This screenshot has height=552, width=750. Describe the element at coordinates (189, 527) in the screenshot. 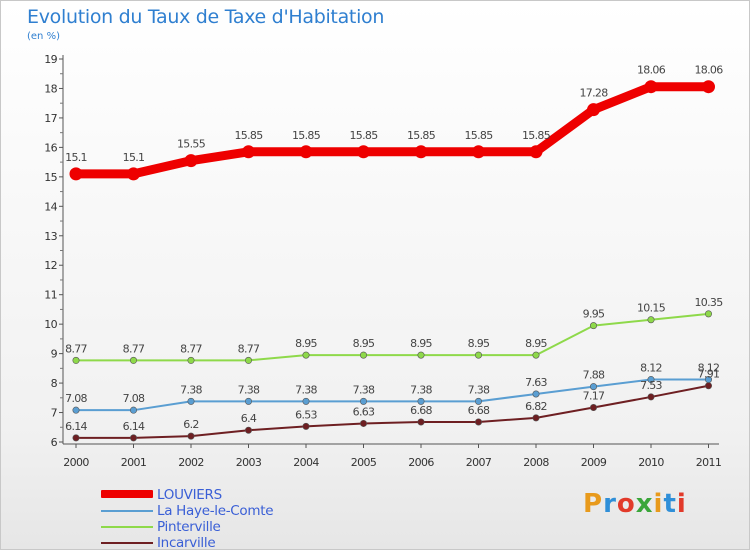

I see `legend-label: Pinterville` at that location.